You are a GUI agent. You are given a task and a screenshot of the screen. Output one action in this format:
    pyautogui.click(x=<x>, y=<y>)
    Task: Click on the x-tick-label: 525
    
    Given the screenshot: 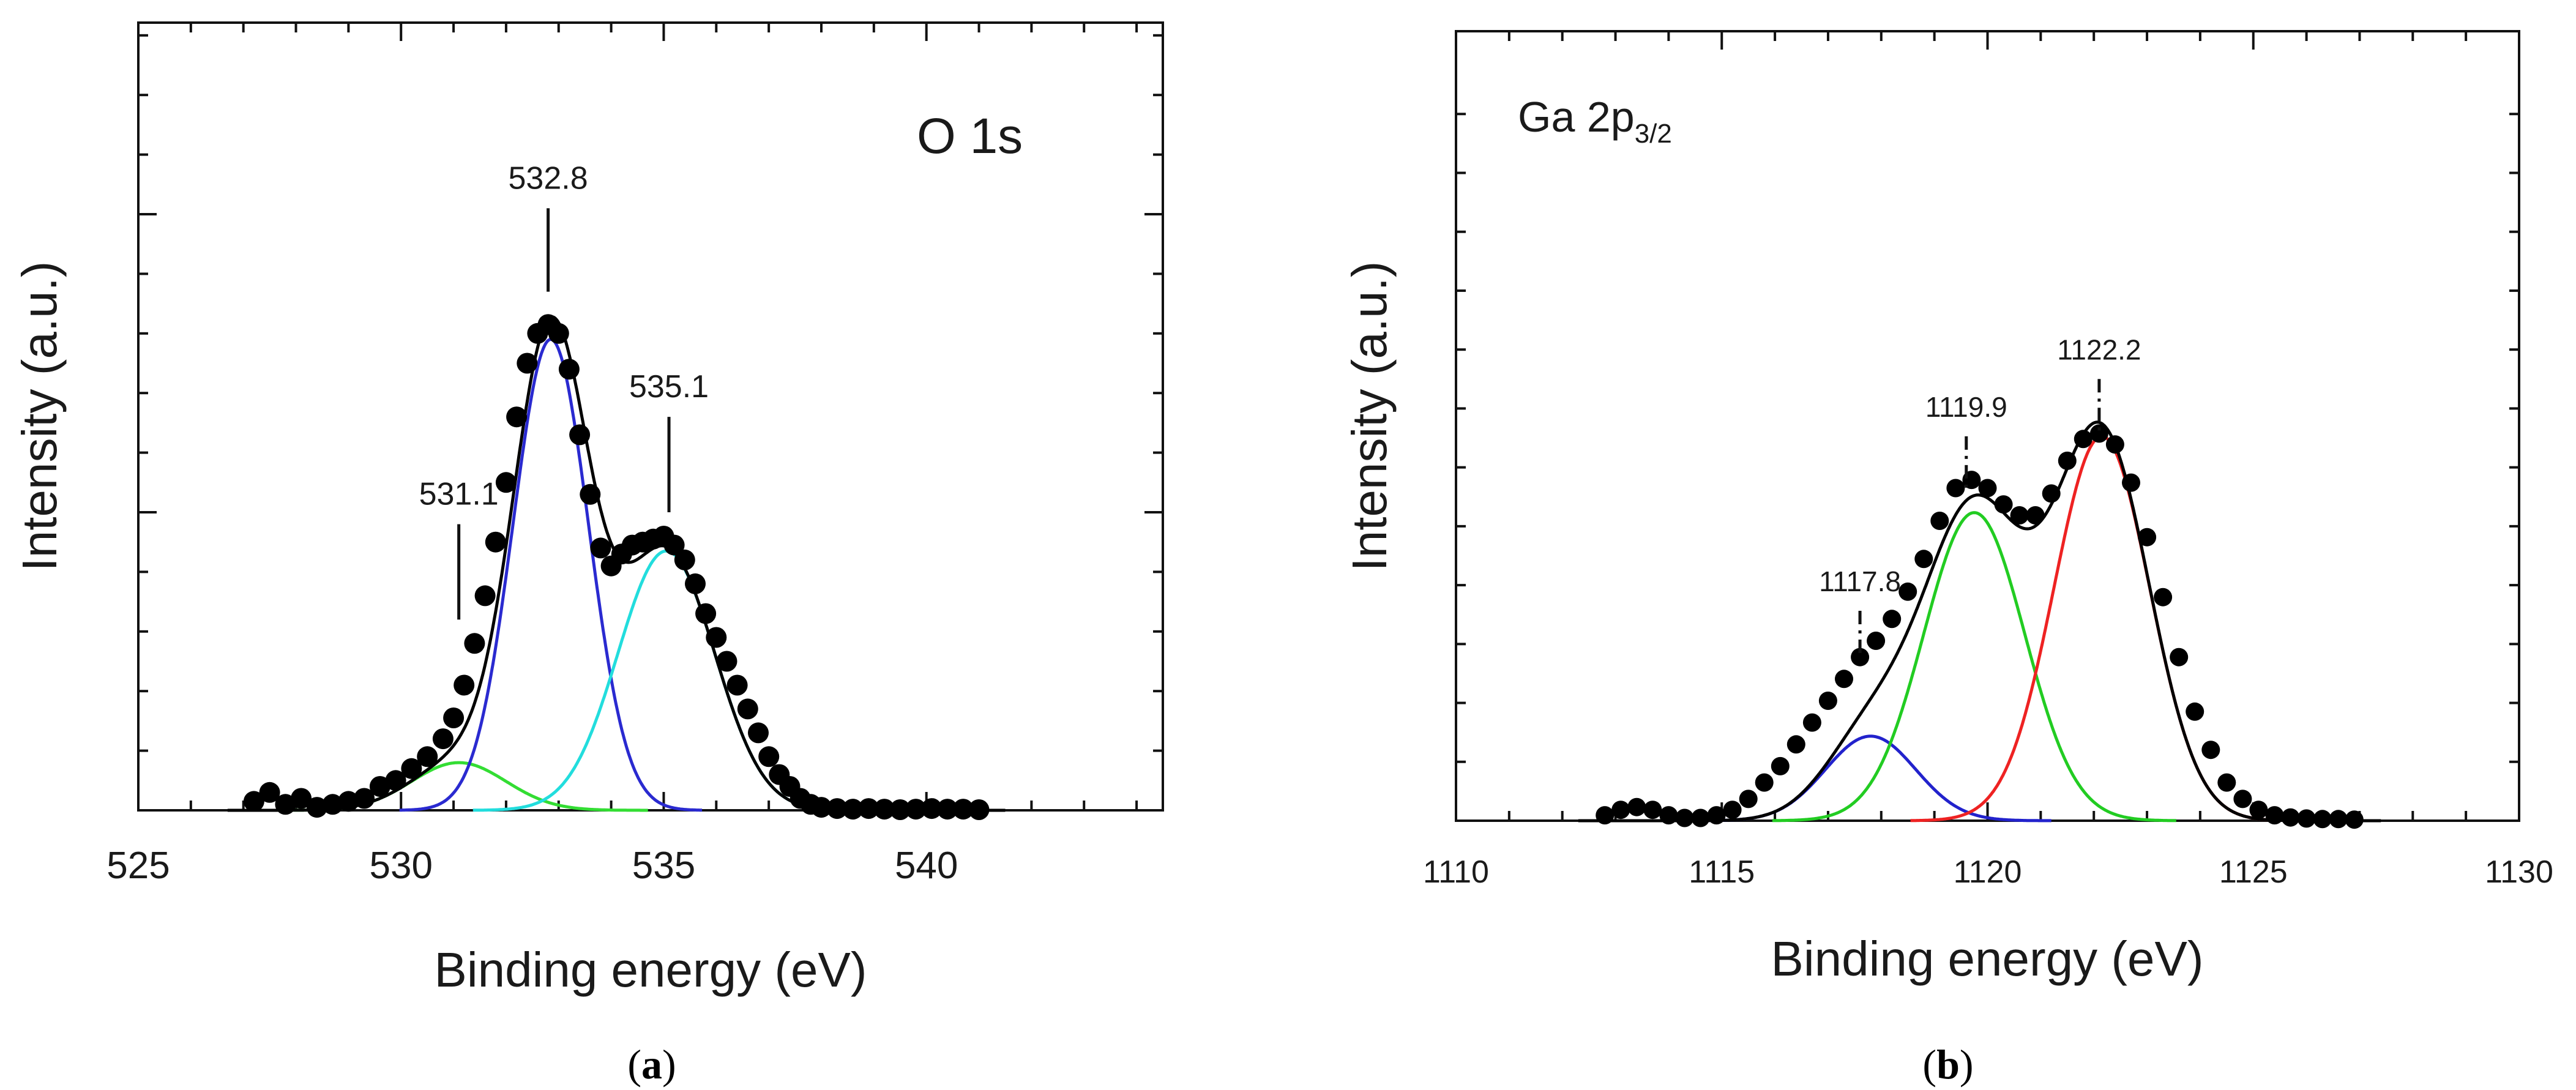 What is the action you would take?
    pyautogui.click(x=138, y=866)
    